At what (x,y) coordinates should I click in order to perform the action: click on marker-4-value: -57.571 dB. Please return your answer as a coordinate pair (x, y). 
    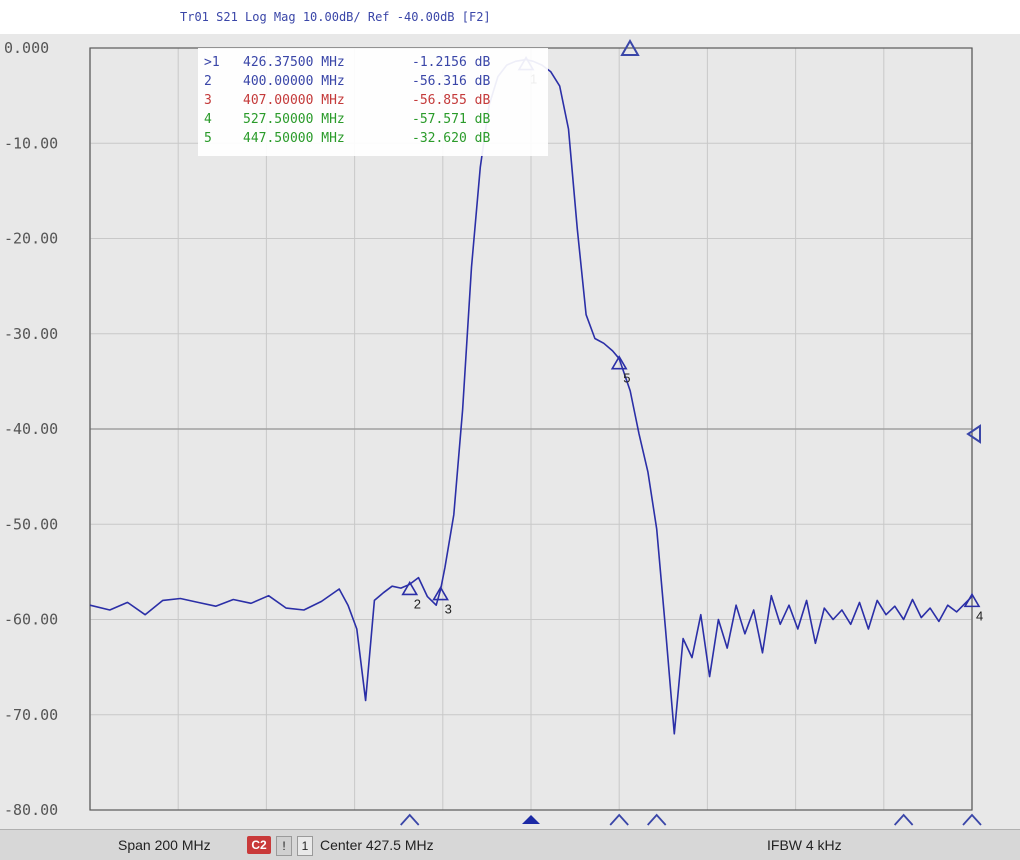
    Looking at the image, I should click on (451, 119).